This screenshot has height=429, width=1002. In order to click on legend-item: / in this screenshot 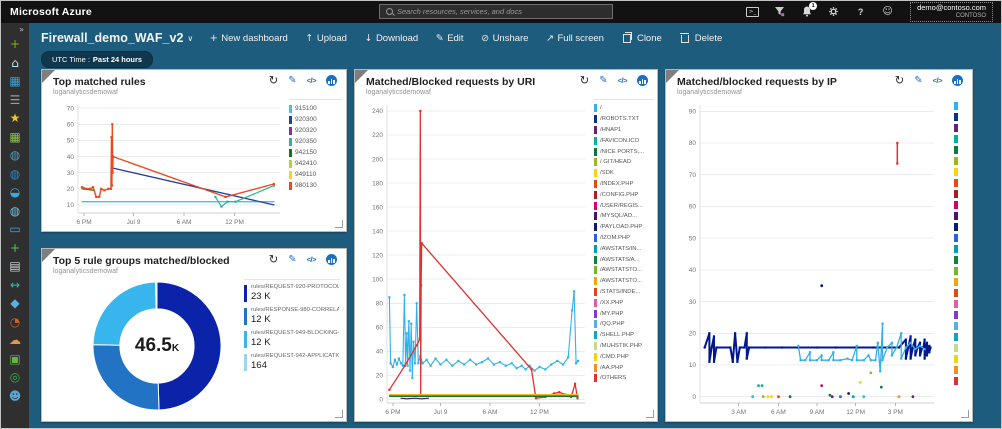, I will do `click(624, 108)`.